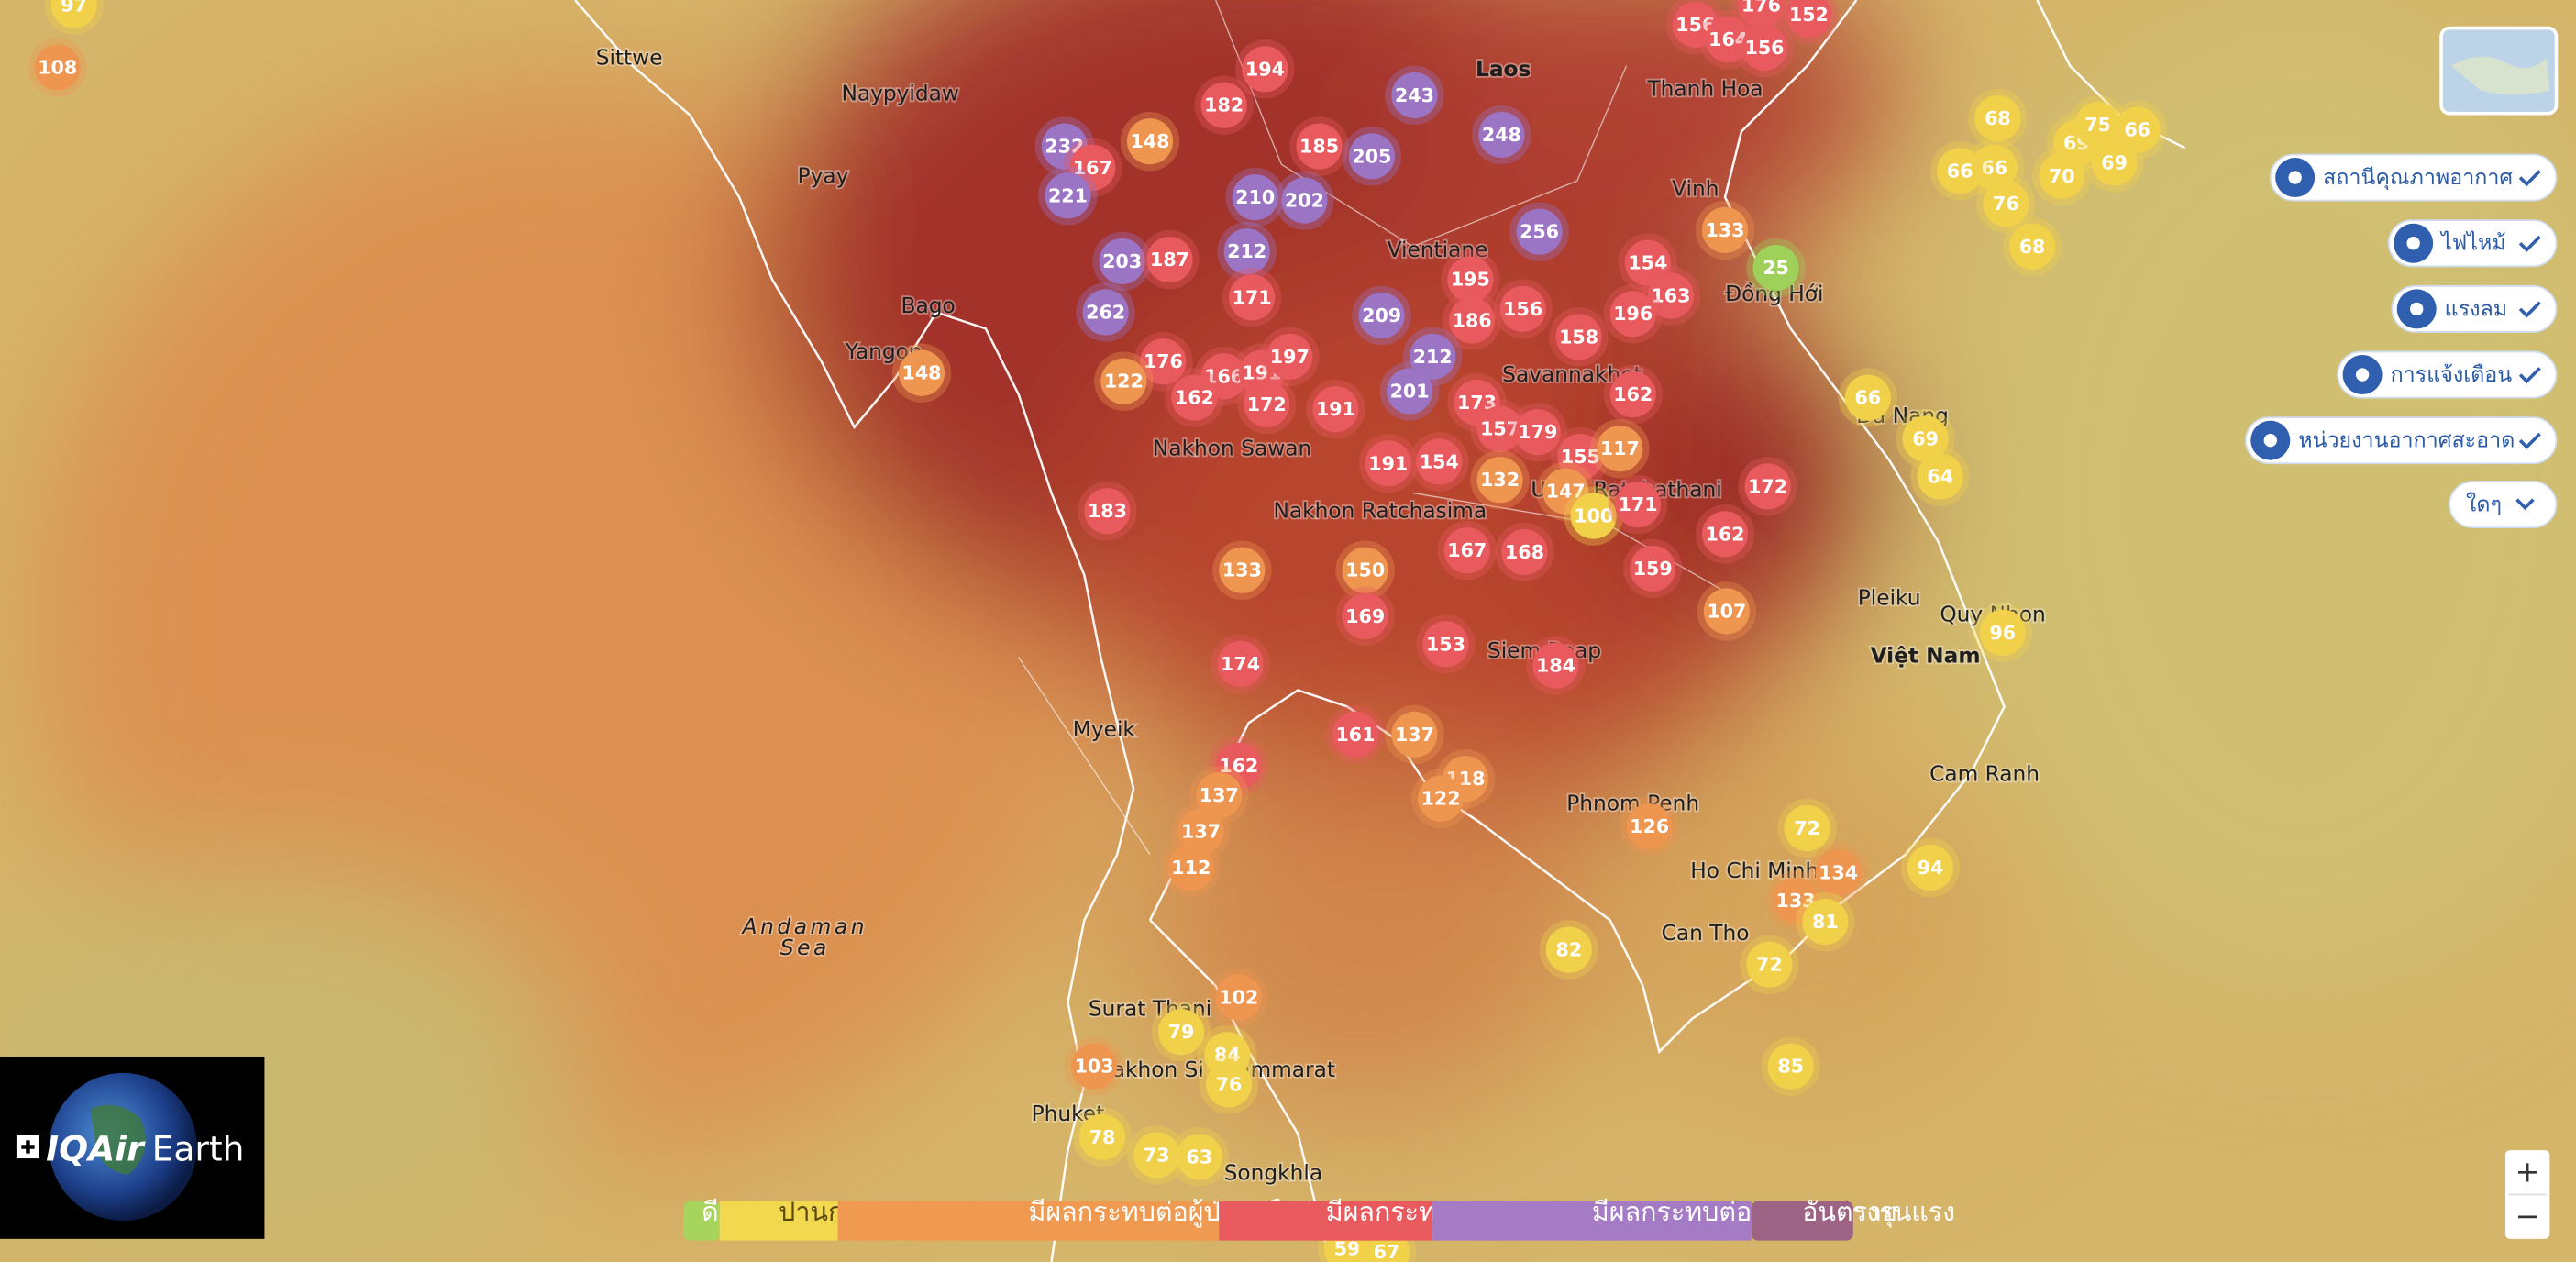 The width and height of the screenshot is (2576, 1262). I want to click on aqi-marker: 179, so click(1538, 432).